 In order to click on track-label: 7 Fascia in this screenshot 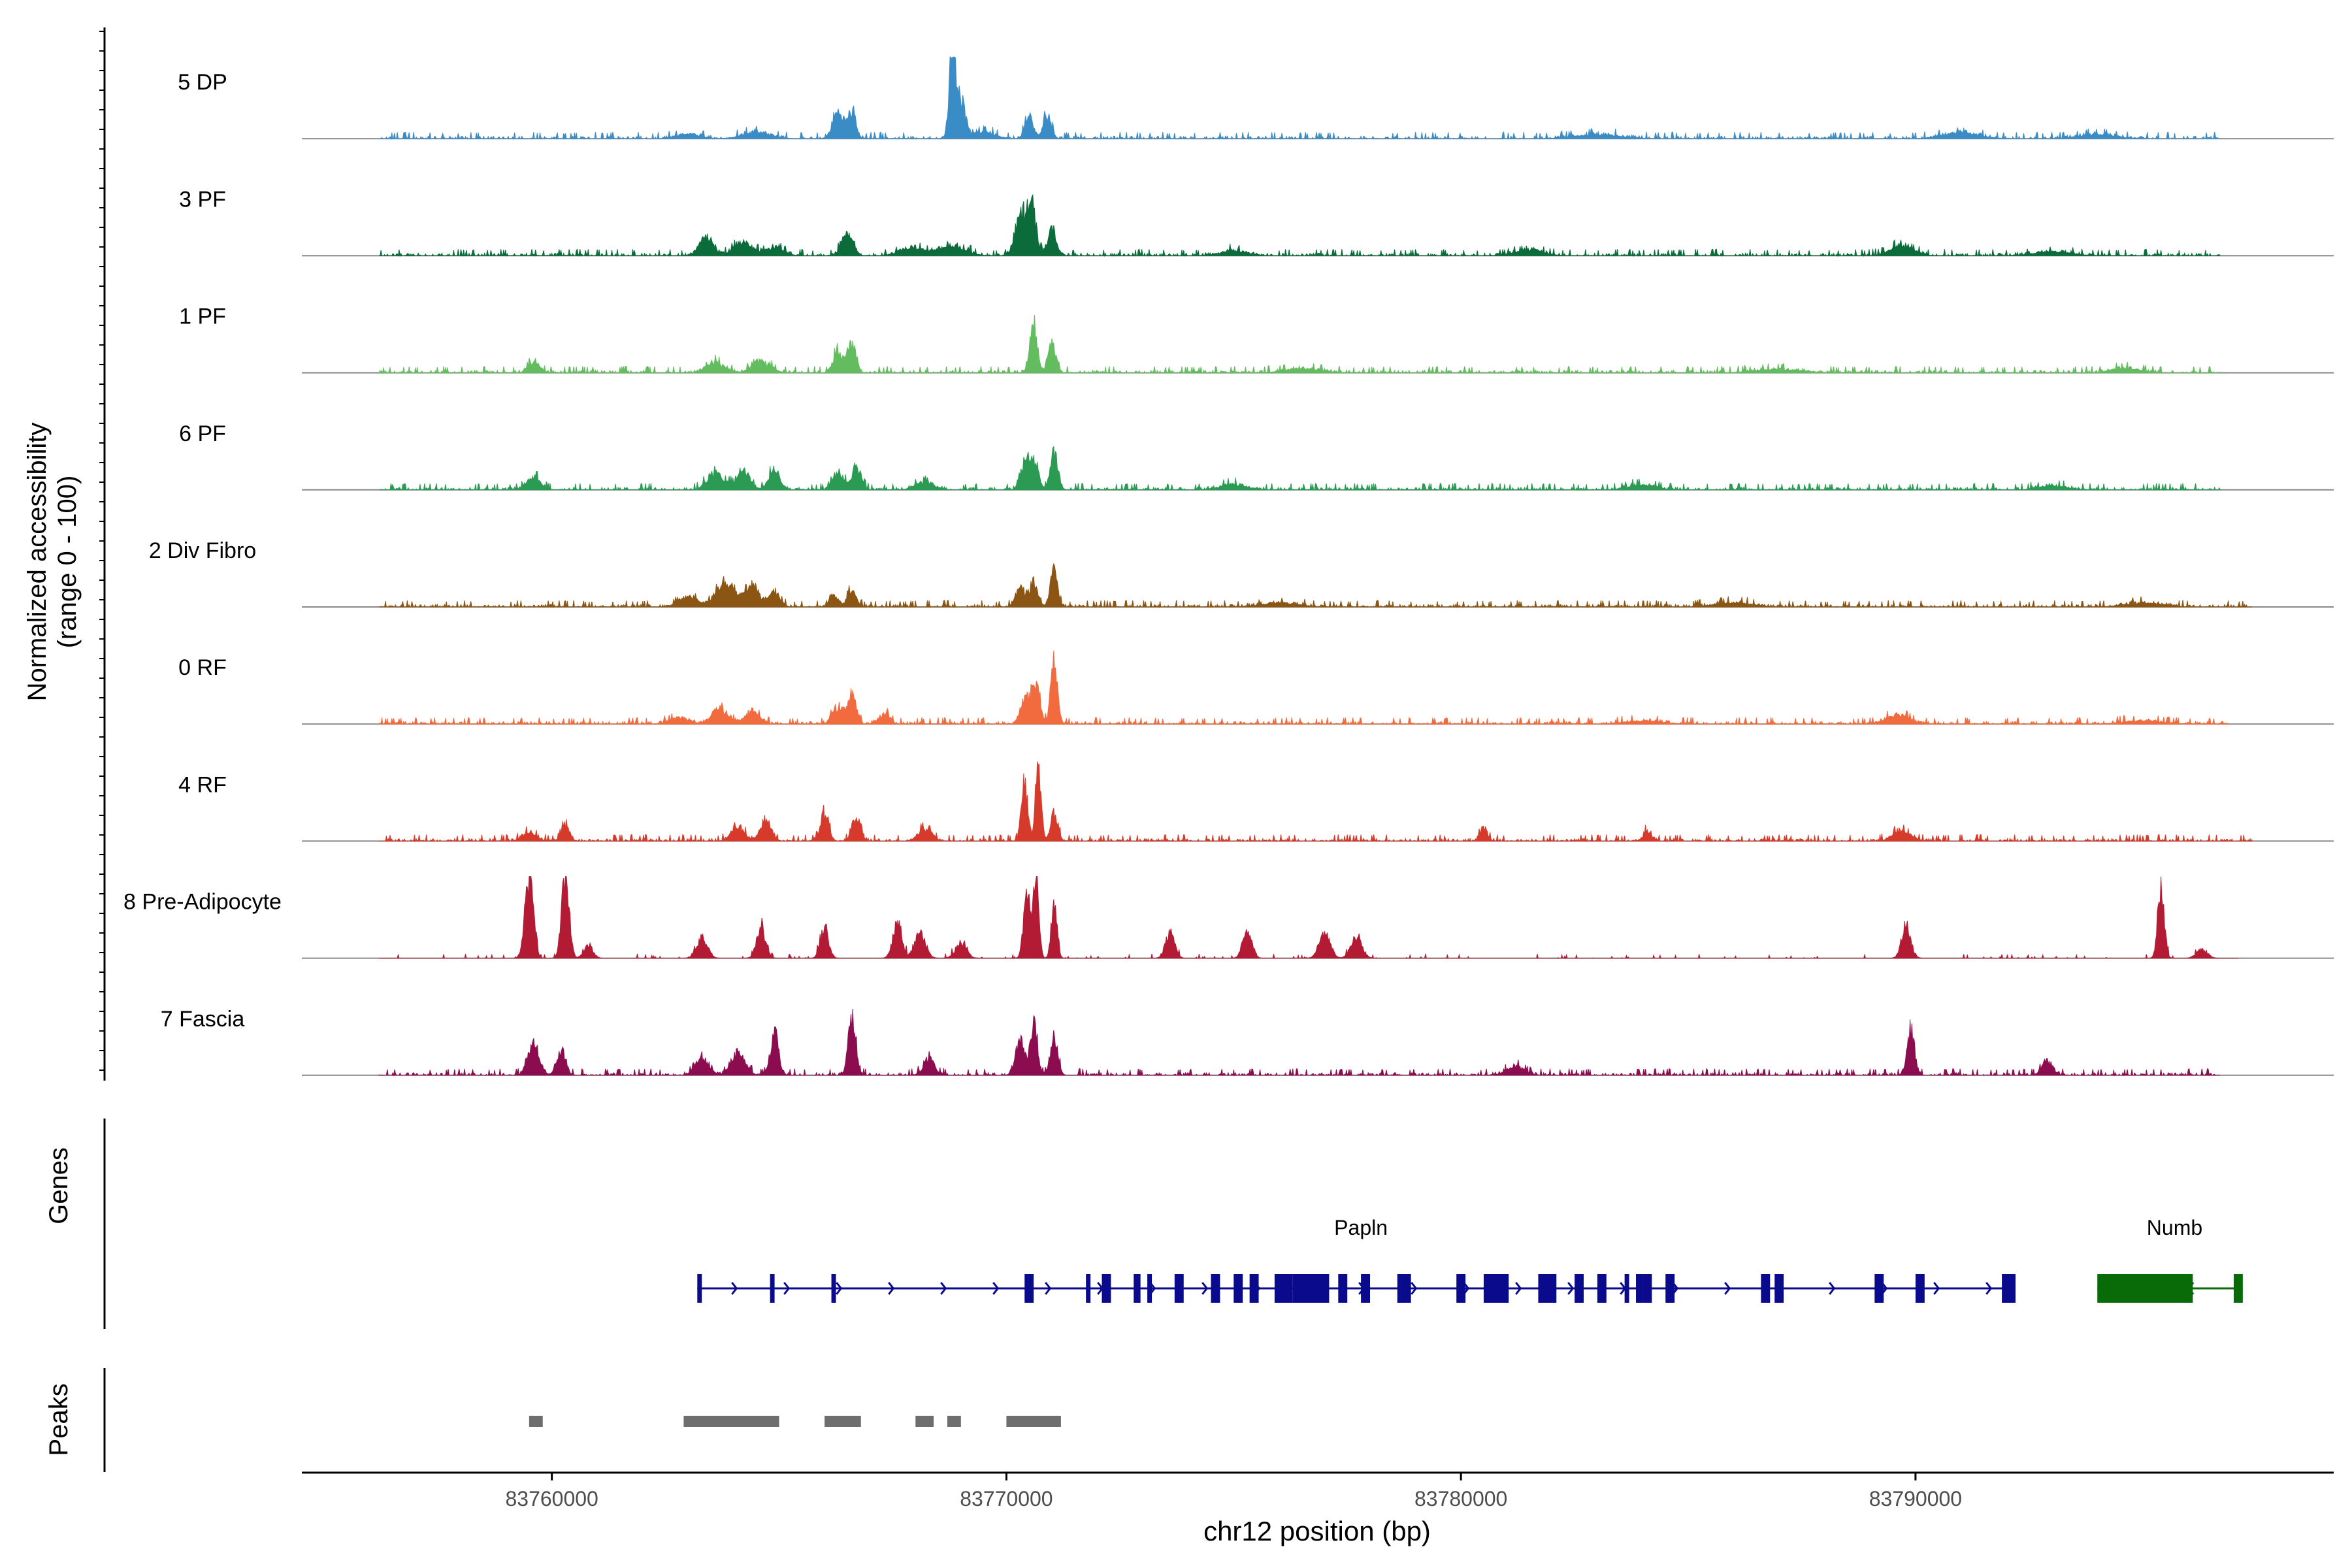, I will do `click(203, 1019)`.